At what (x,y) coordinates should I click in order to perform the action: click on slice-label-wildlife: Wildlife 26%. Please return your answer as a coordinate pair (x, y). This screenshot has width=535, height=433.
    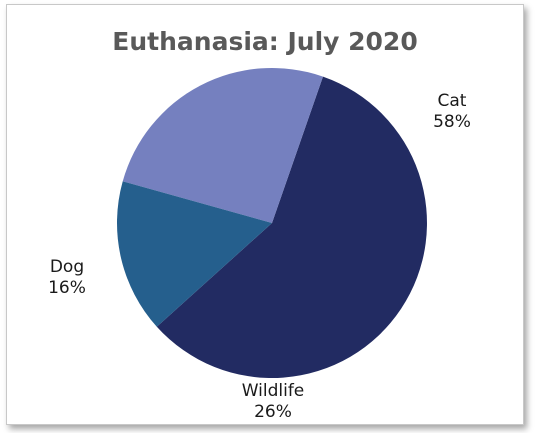
    Looking at the image, I should click on (273, 402).